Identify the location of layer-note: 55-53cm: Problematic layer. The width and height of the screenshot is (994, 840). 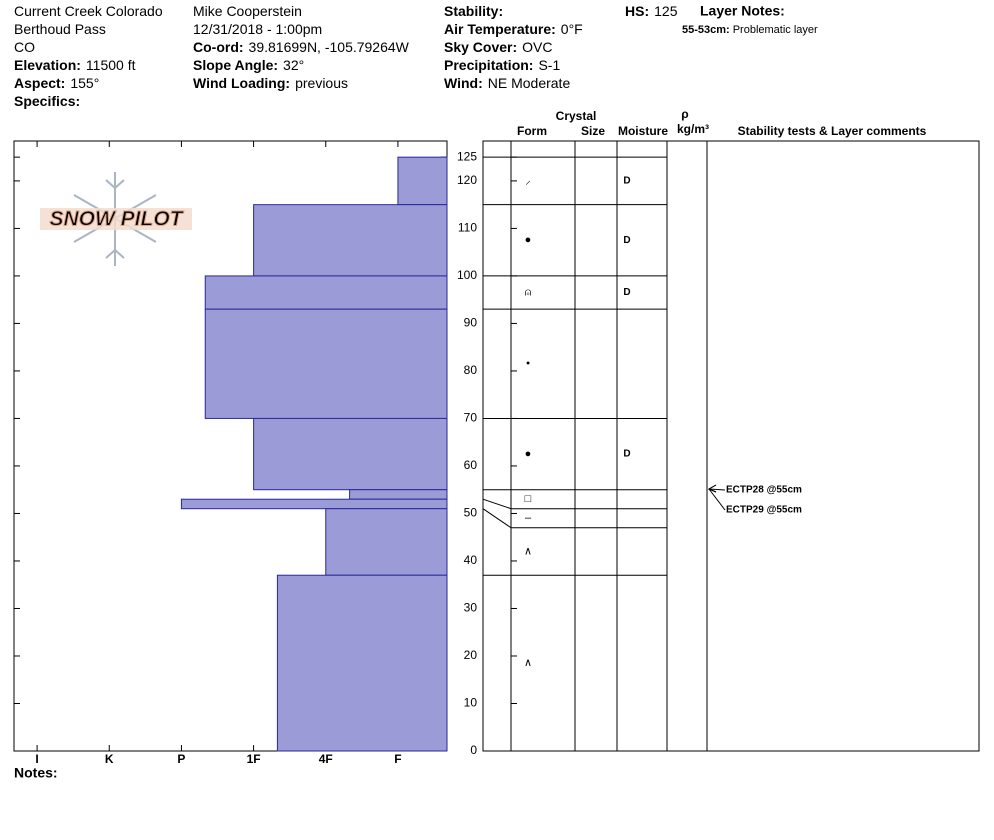
(750, 30).